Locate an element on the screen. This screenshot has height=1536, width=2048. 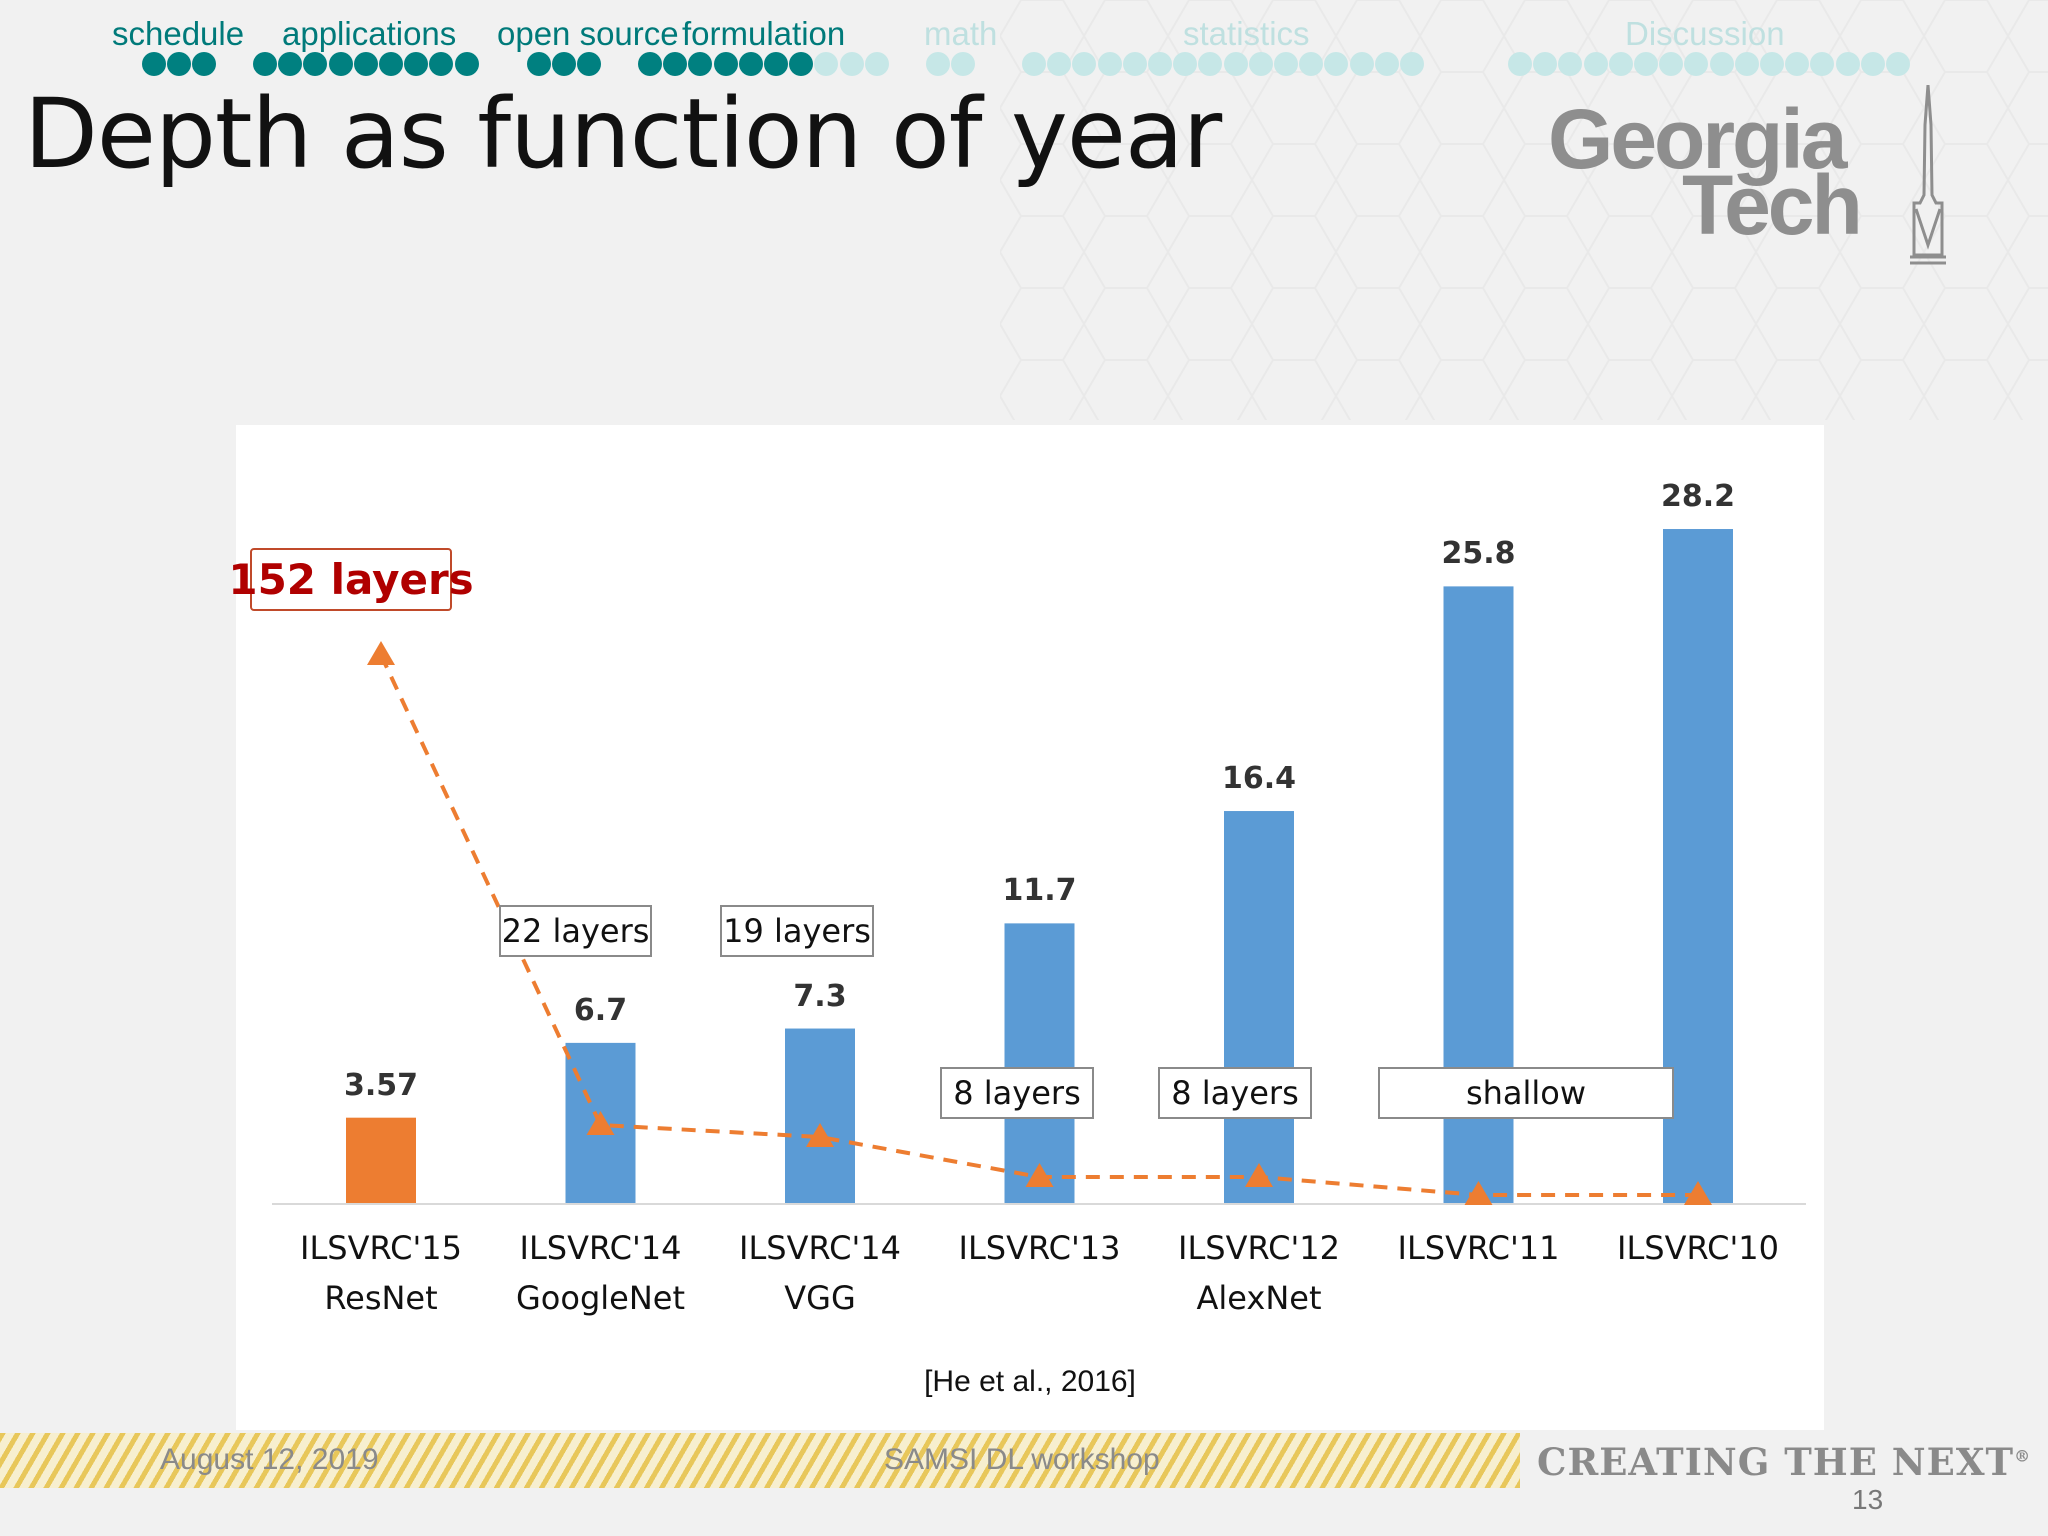
category-label-line: ILSVRC'15 is located at coordinates (381, 1248).